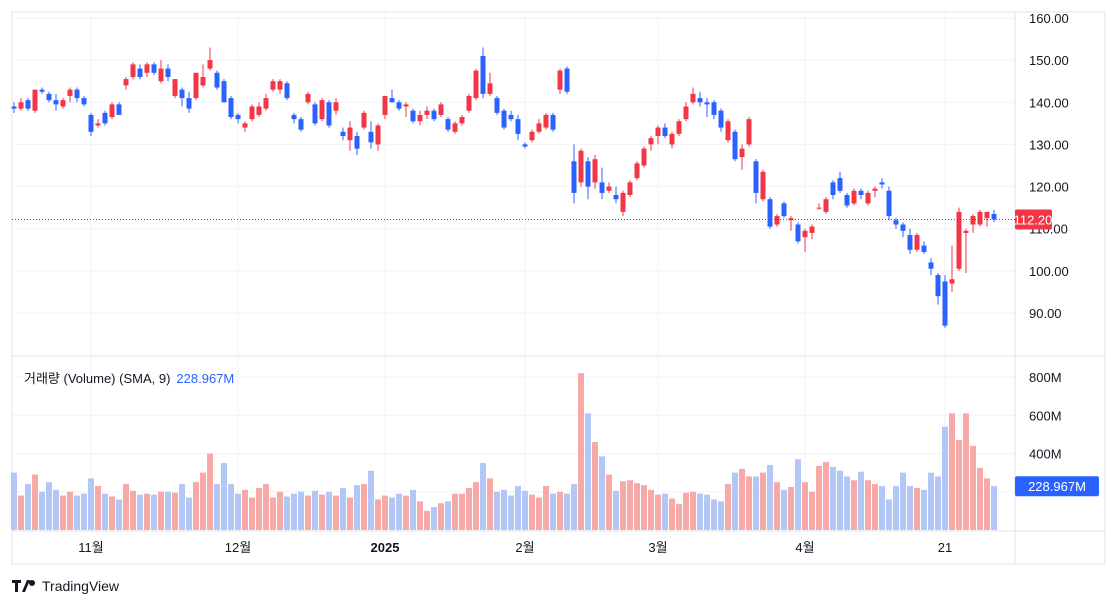  Describe the element at coordinates (385, 547) in the screenshot. I see `time-tick-label: 2025` at that location.